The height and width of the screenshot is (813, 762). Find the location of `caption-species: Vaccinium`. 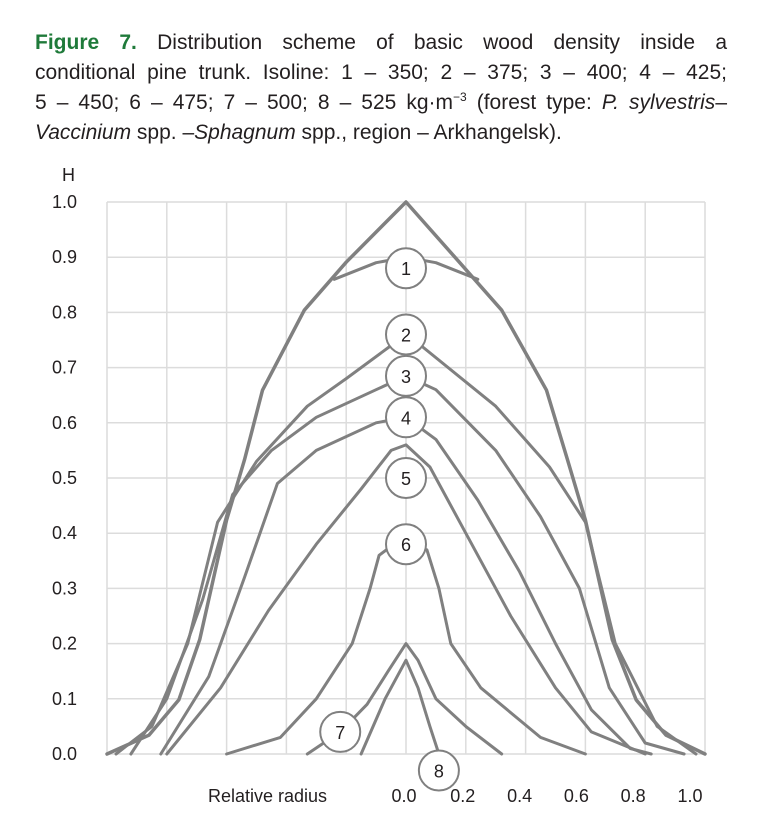

caption-species: Vaccinium is located at coordinates (83, 132).